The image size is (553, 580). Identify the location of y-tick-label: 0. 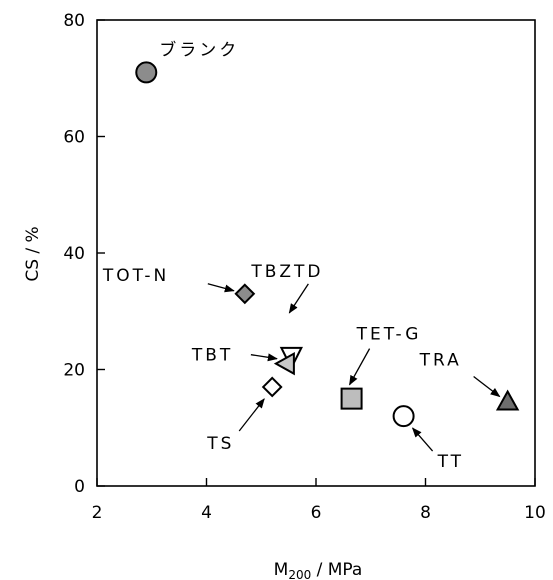
(79, 487).